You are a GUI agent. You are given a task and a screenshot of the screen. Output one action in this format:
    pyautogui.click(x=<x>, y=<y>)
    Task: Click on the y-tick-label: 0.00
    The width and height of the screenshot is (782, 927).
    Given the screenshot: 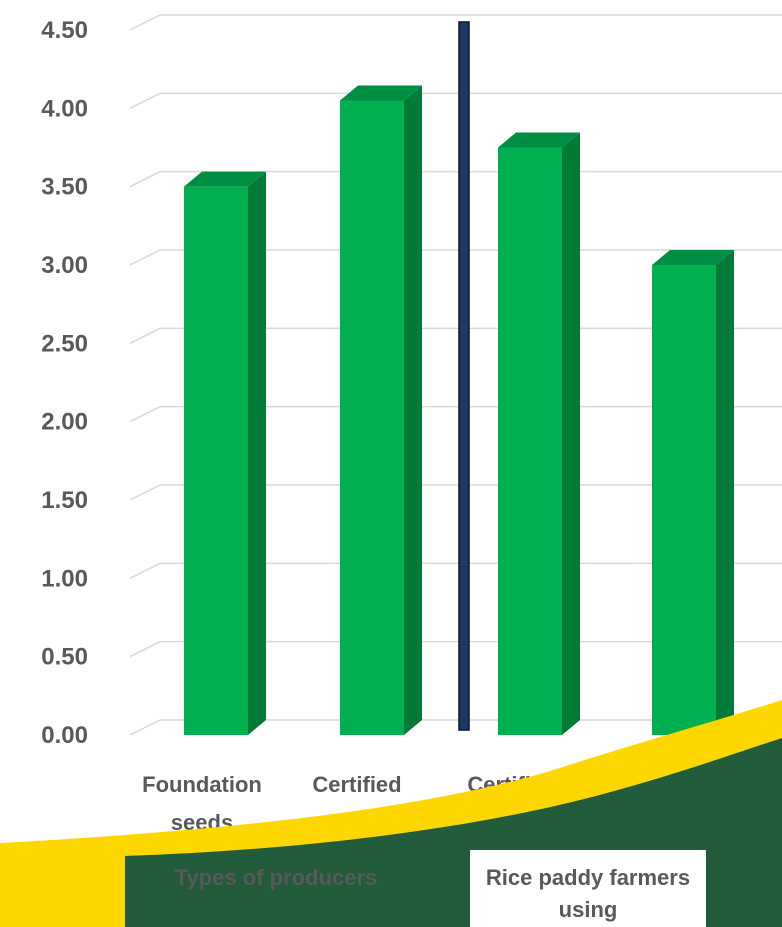 What is the action you would take?
    pyautogui.click(x=64, y=735)
    